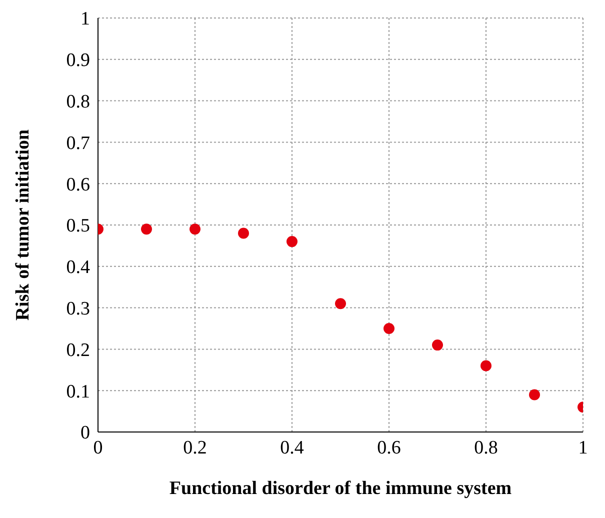 This screenshot has height=518, width=605. Describe the element at coordinates (85, 433) in the screenshot. I see `y-tick-label: 0` at that location.